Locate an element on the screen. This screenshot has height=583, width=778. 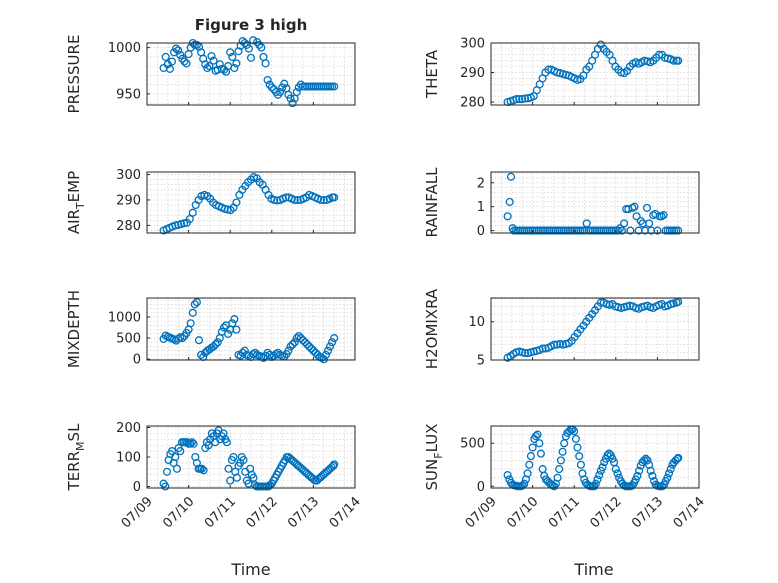
y-tick-label: 280 is located at coordinates (472, 103).